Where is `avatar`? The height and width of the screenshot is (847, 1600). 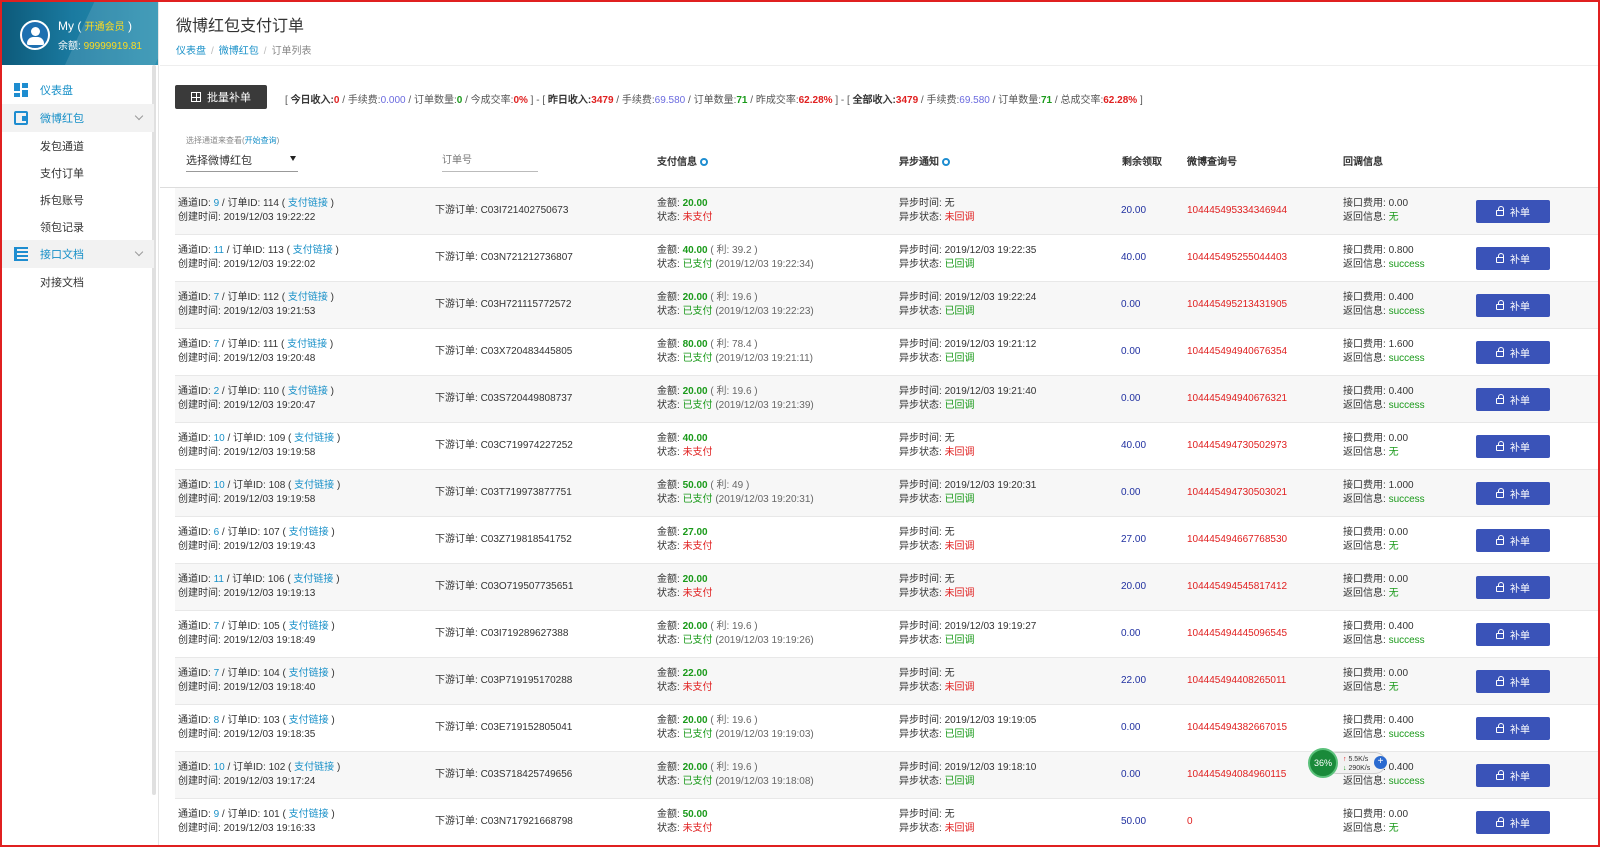 avatar is located at coordinates (35, 35).